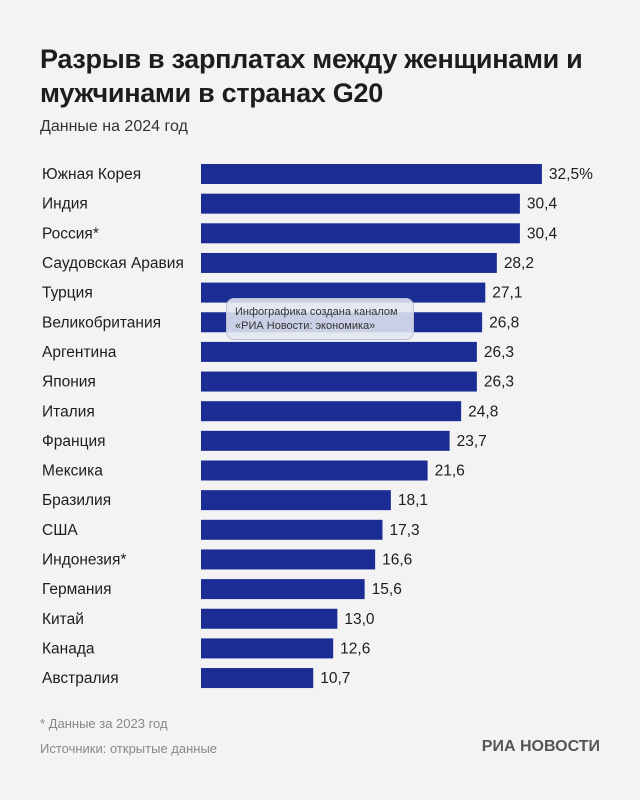 This screenshot has height=800, width=640. What do you see at coordinates (76, 500) in the screenshot?
I see `category-label: Бразилия` at bounding box center [76, 500].